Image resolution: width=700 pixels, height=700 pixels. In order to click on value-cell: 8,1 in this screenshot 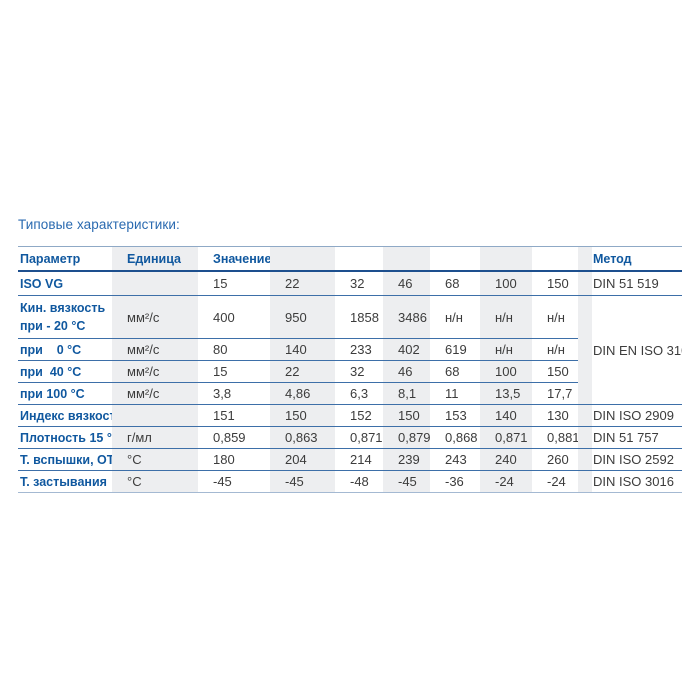, I will do `click(406, 393)`.